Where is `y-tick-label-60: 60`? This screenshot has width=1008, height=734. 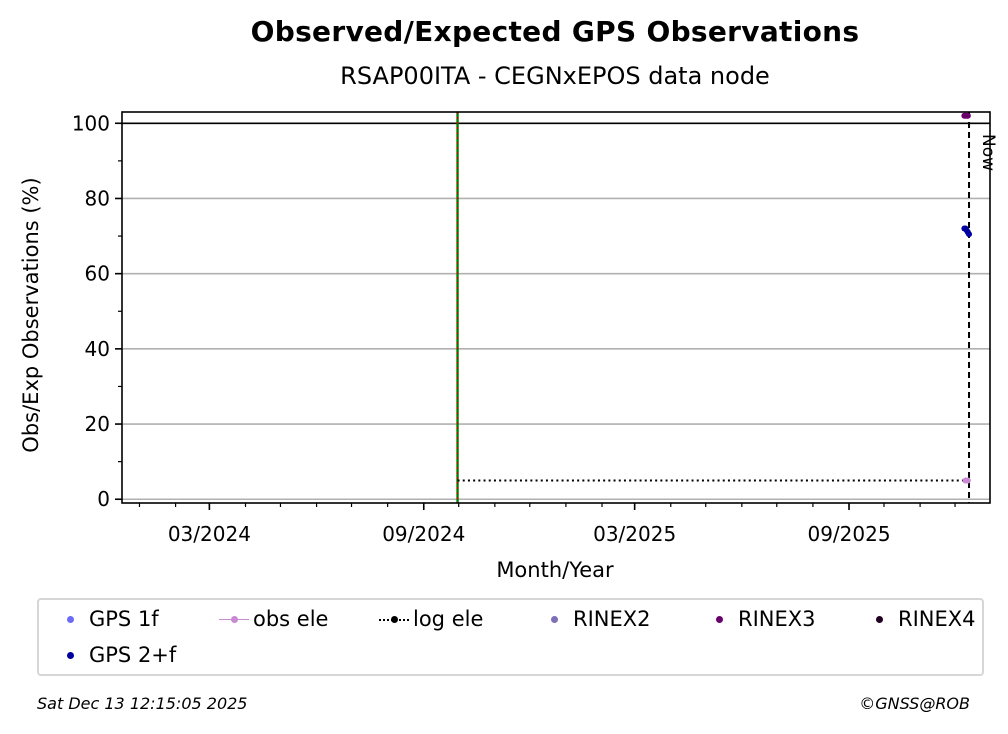 y-tick-label-60: 60 is located at coordinates (97, 274).